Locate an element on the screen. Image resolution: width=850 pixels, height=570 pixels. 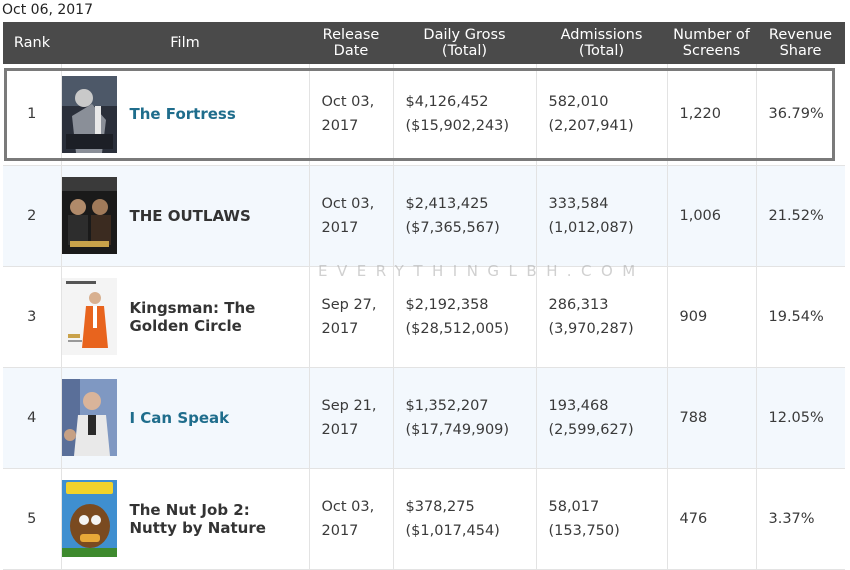
watermark: EVERYTHINGLBH.COM is located at coordinates (481, 271).